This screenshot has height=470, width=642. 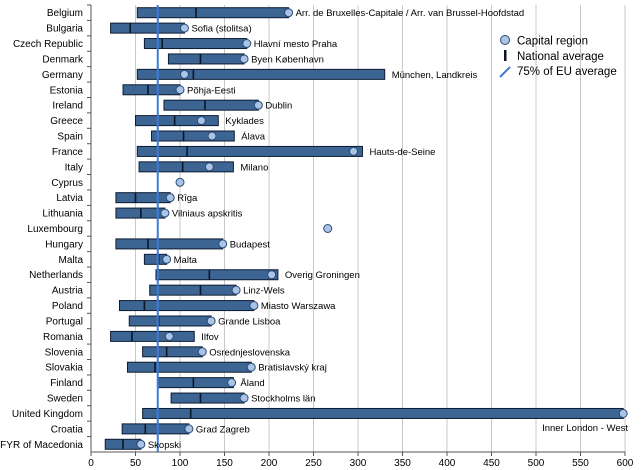 What do you see at coordinates (41, 445) in the screenshot?
I see `country-label: FYR of Macedonia` at bounding box center [41, 445].